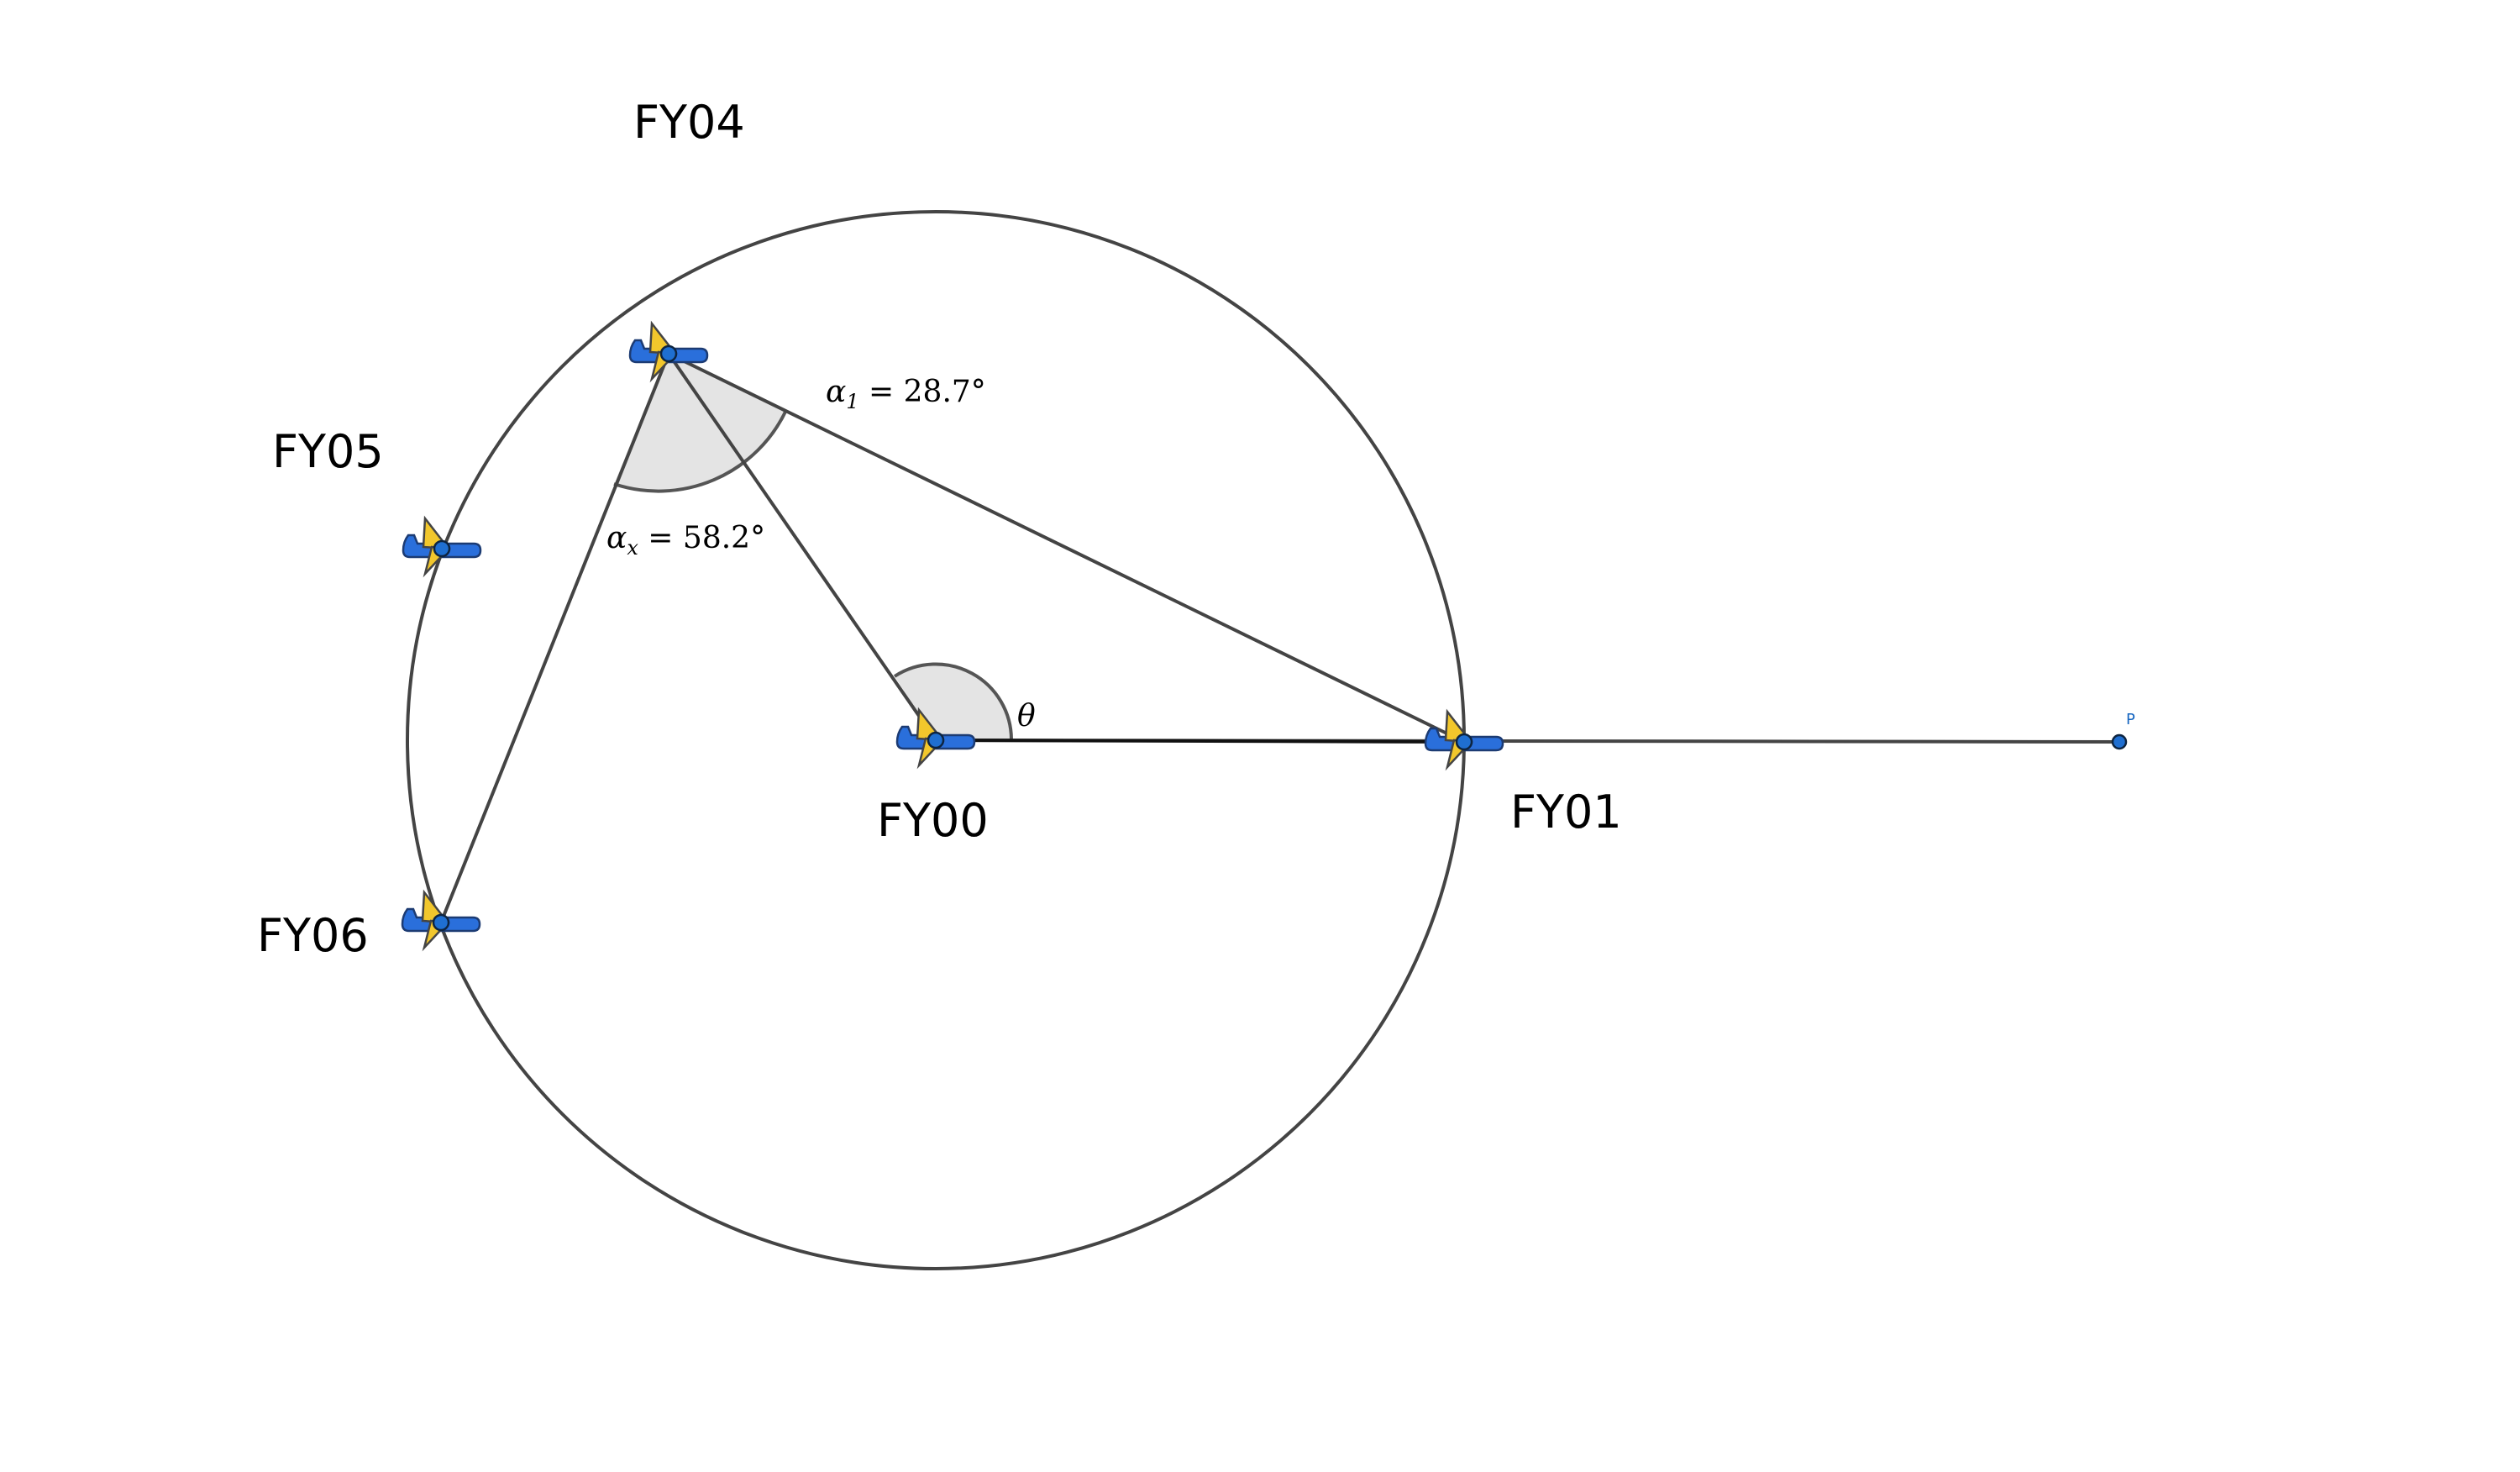  Describe the element at coordinates (554, 638) in the screenshot. I see `line-fy04-fy06` at that location.